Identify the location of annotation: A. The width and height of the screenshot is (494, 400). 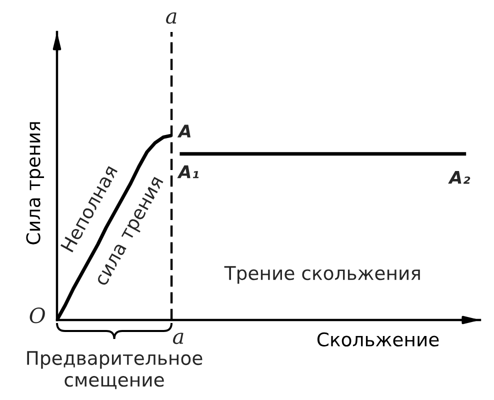
(183, 131).